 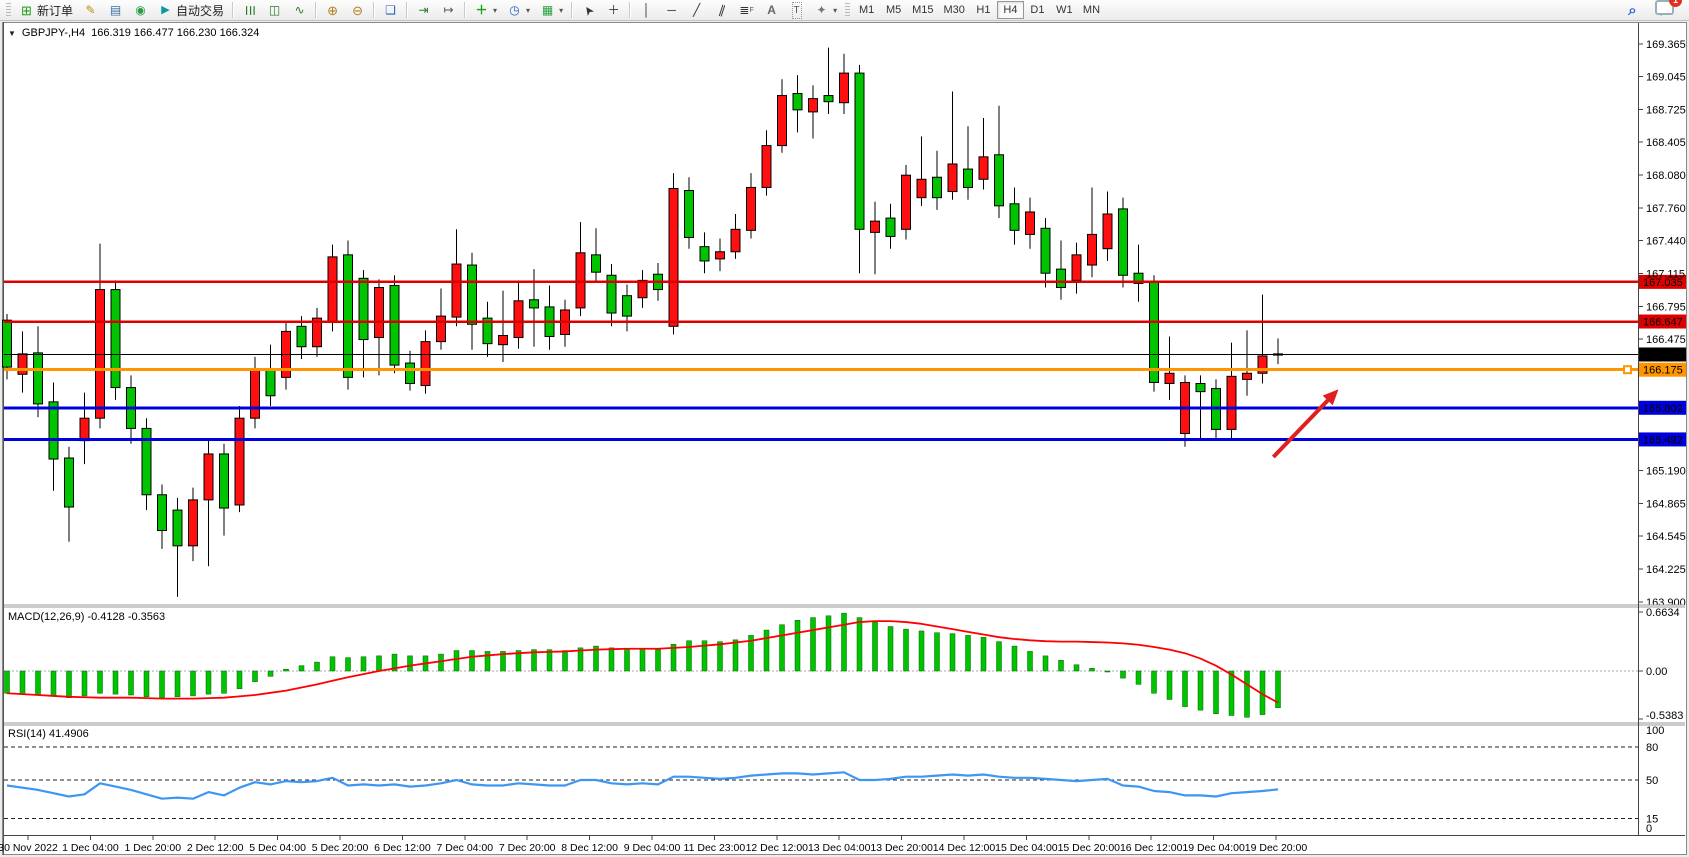 I want to click on candlestick-chart-button, so click(x=274, y=10).